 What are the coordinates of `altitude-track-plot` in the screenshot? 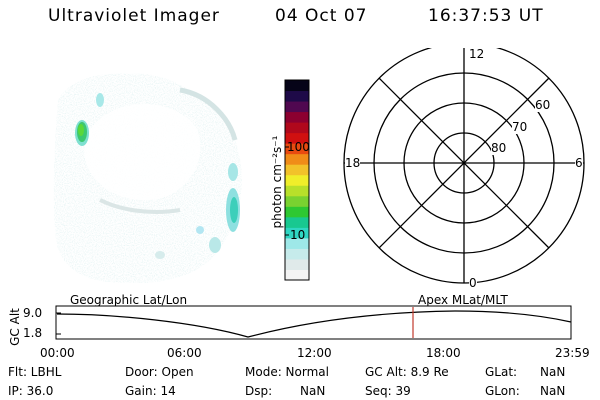 It's located at (313, 322).